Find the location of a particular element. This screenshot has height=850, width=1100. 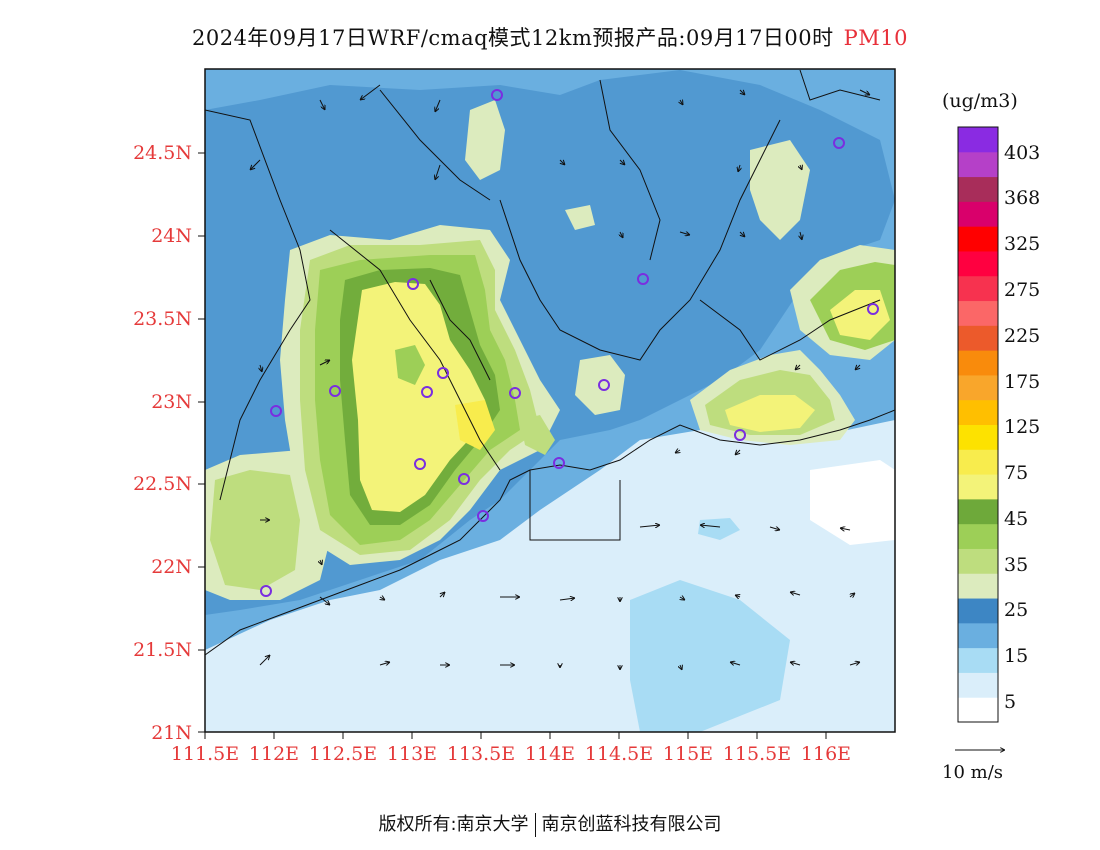

colorbar-label: 225 is located at coordinates (1022, 336).